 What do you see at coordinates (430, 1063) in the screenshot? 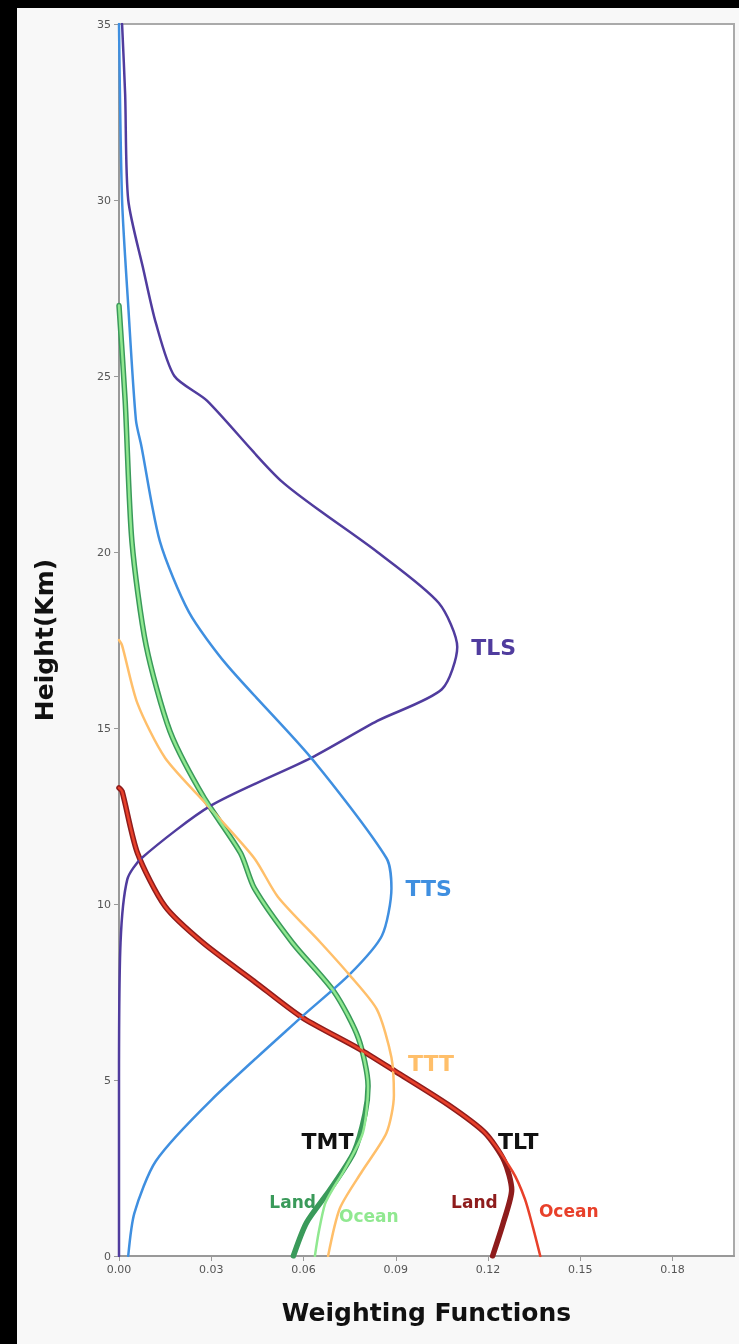
I see `series-label: TTT` at bounding box center [430, 1063].